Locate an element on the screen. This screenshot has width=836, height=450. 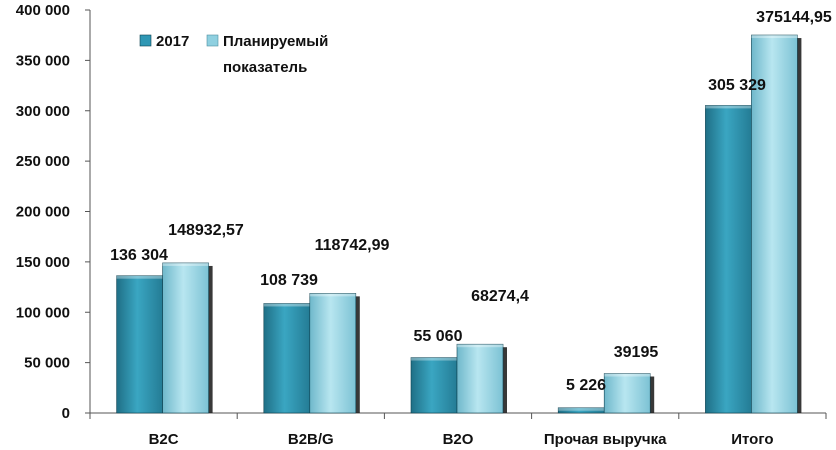
legend-swatch-planned is located at coordinates (212, 40).